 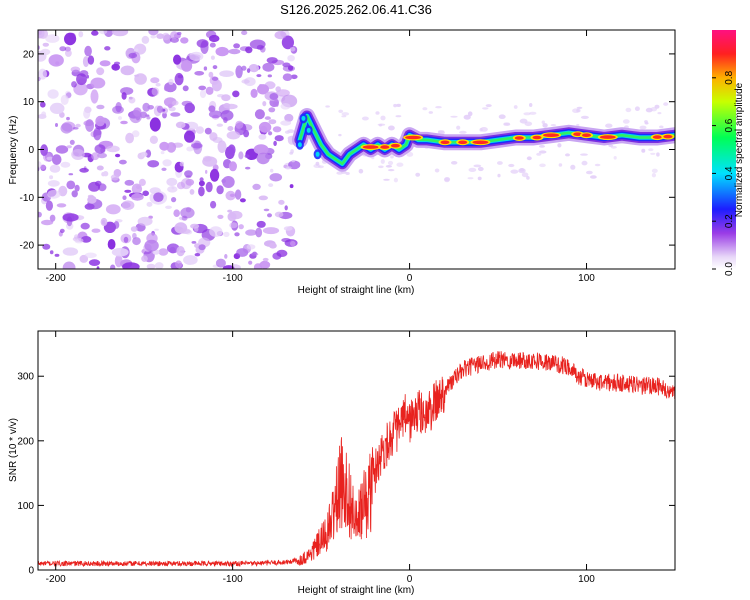 What do you see at coordinates (233, 579) in the screenshot?
I see `snr-x-tick-label: -100` at bounding box center [233, 579].